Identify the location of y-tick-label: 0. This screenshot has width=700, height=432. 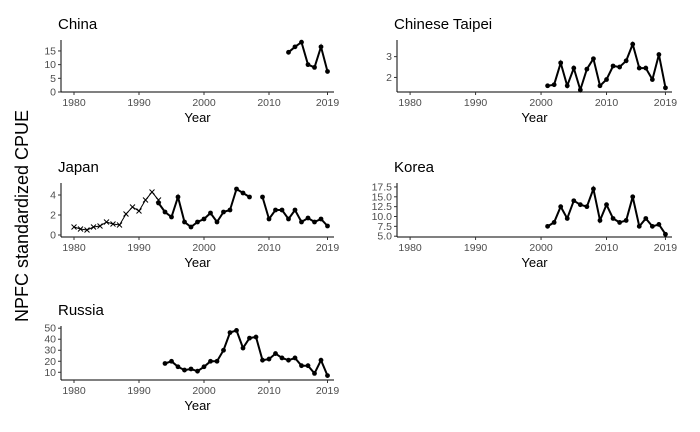
(53, 93).